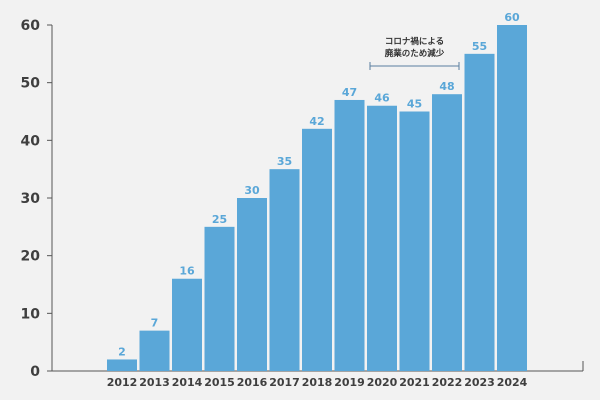  What do you see at coordinates (252, 382) in the screenshot?
I see `x-tick-label: 2016` at bounding box center [252, 382].